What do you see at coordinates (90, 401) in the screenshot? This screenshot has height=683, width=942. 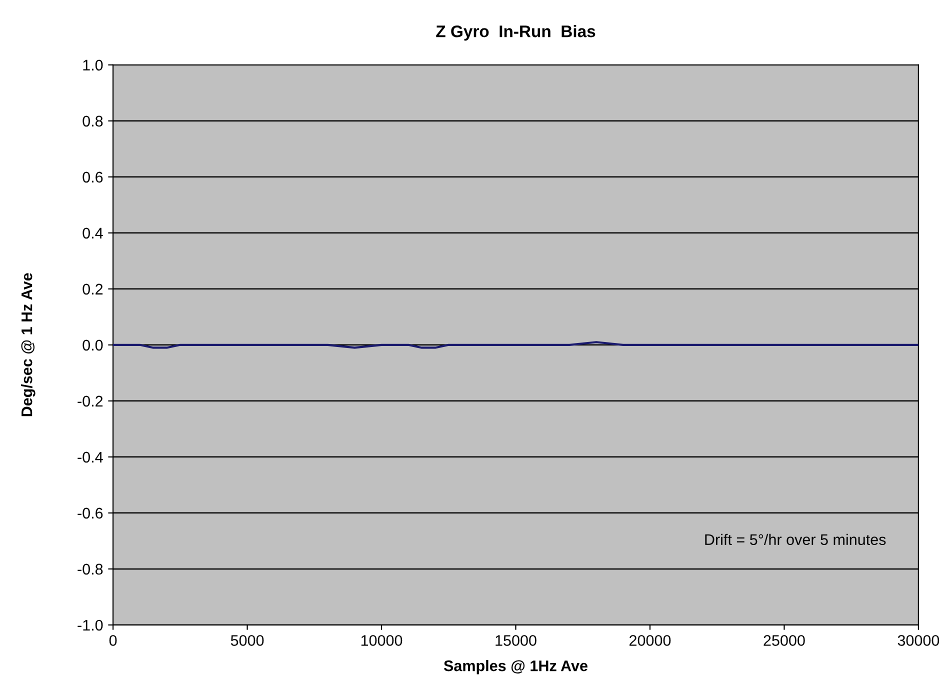 I see `y-tick-label: -0.2` at bounding box center [90, 401].